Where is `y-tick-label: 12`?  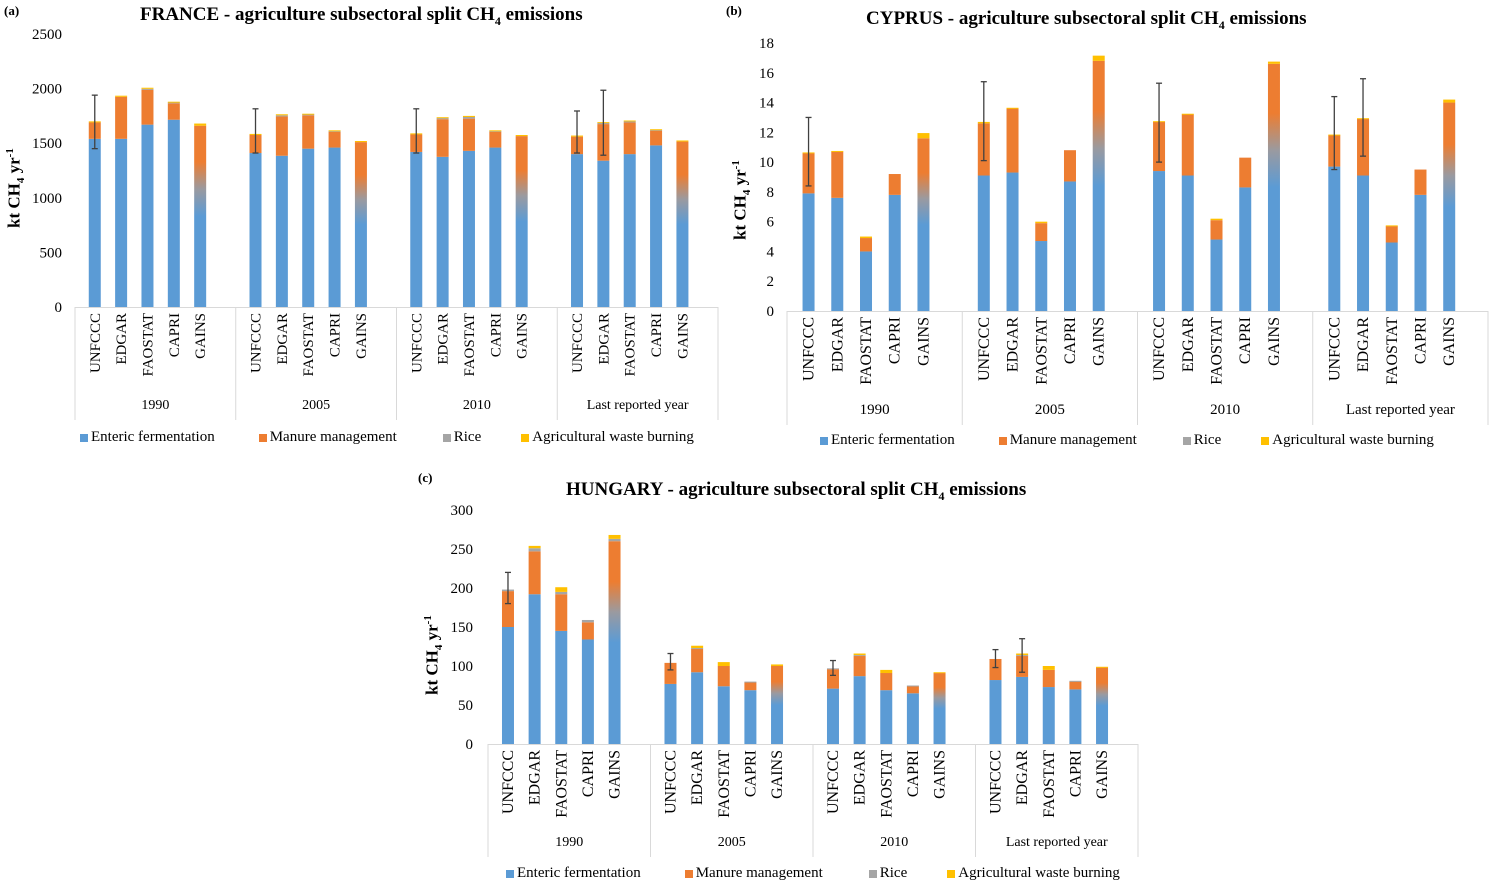 y-tick-label: 12 is located at coordinates (766, 133).